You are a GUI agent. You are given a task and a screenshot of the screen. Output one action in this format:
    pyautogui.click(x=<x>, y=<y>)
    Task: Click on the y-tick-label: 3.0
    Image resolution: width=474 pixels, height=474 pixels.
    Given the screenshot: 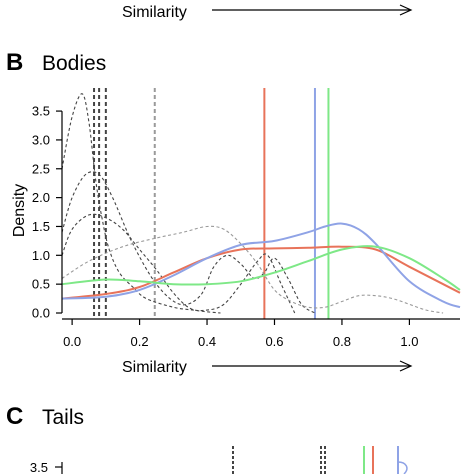 What is the action you would take?
    pyautogui.click(x=41, y=139)
    